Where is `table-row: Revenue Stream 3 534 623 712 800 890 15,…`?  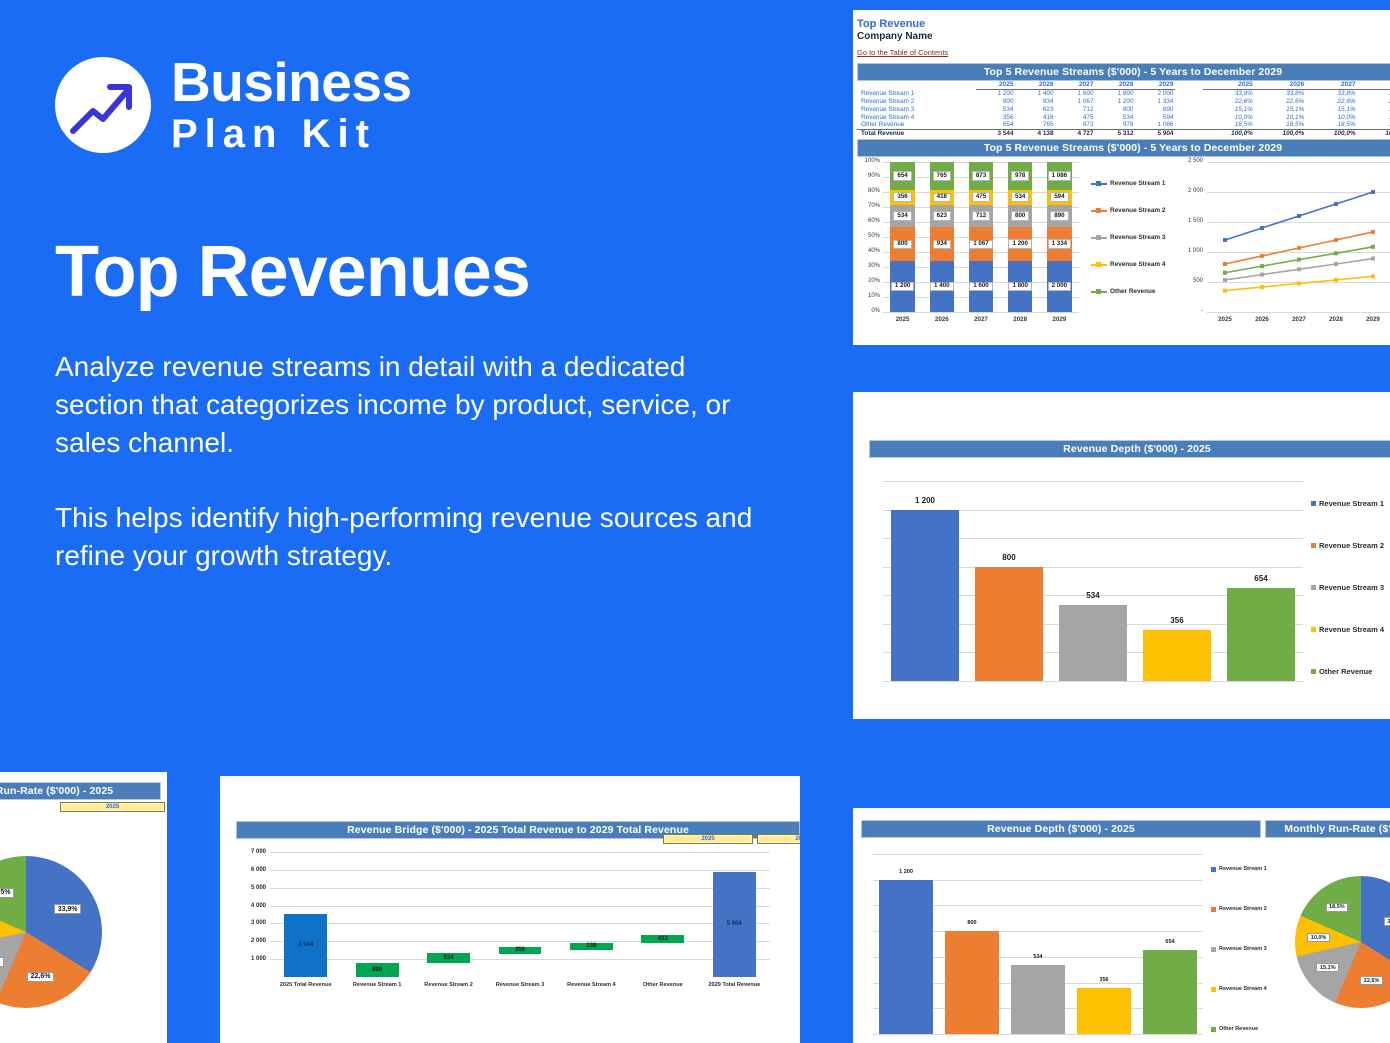
table-row: Revenue Stream 3 534 623 712 800 890 15,… is located at coordinates (1123, 109).